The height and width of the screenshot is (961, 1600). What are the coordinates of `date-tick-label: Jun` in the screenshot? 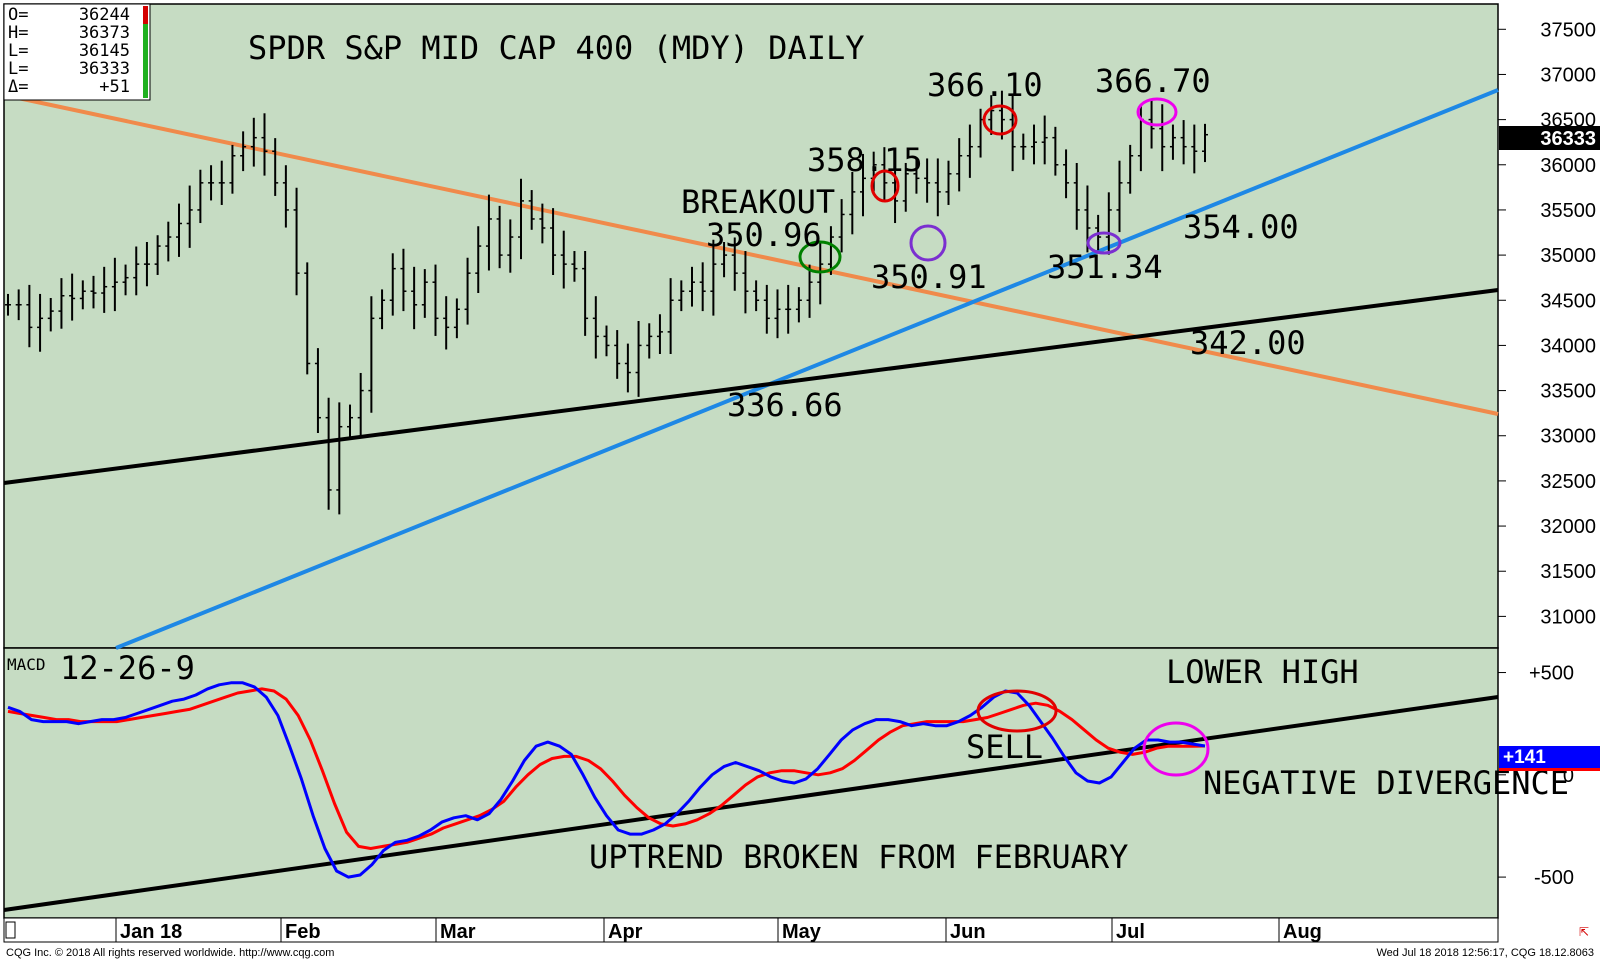 It's located at (968, 932).